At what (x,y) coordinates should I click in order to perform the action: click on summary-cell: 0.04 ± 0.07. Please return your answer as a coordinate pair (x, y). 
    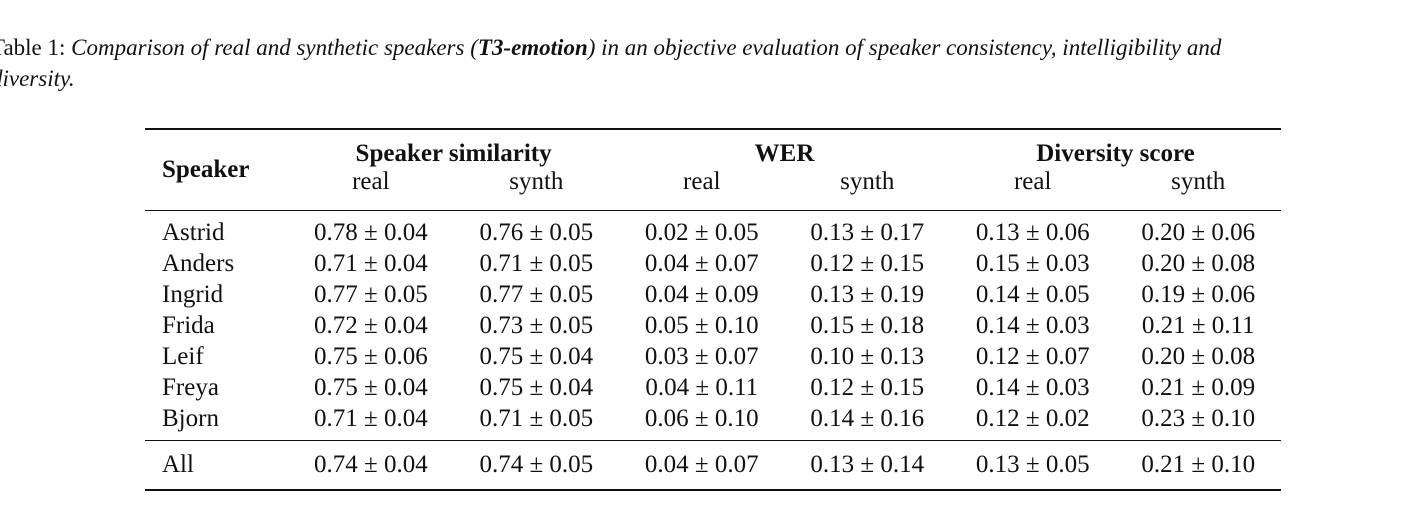
    Looking at the image, I should click on (701, 464).